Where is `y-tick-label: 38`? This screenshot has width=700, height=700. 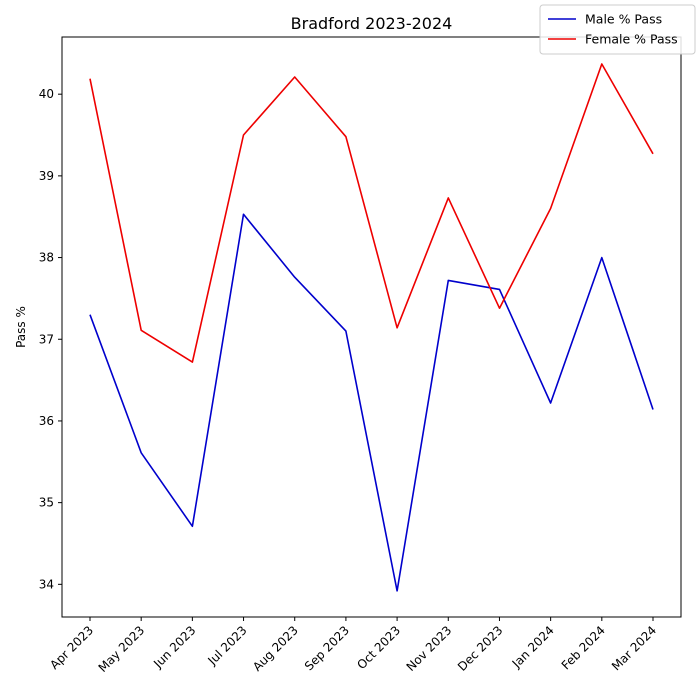 y-tick-label: 38 is located at coordinates (46, 258).